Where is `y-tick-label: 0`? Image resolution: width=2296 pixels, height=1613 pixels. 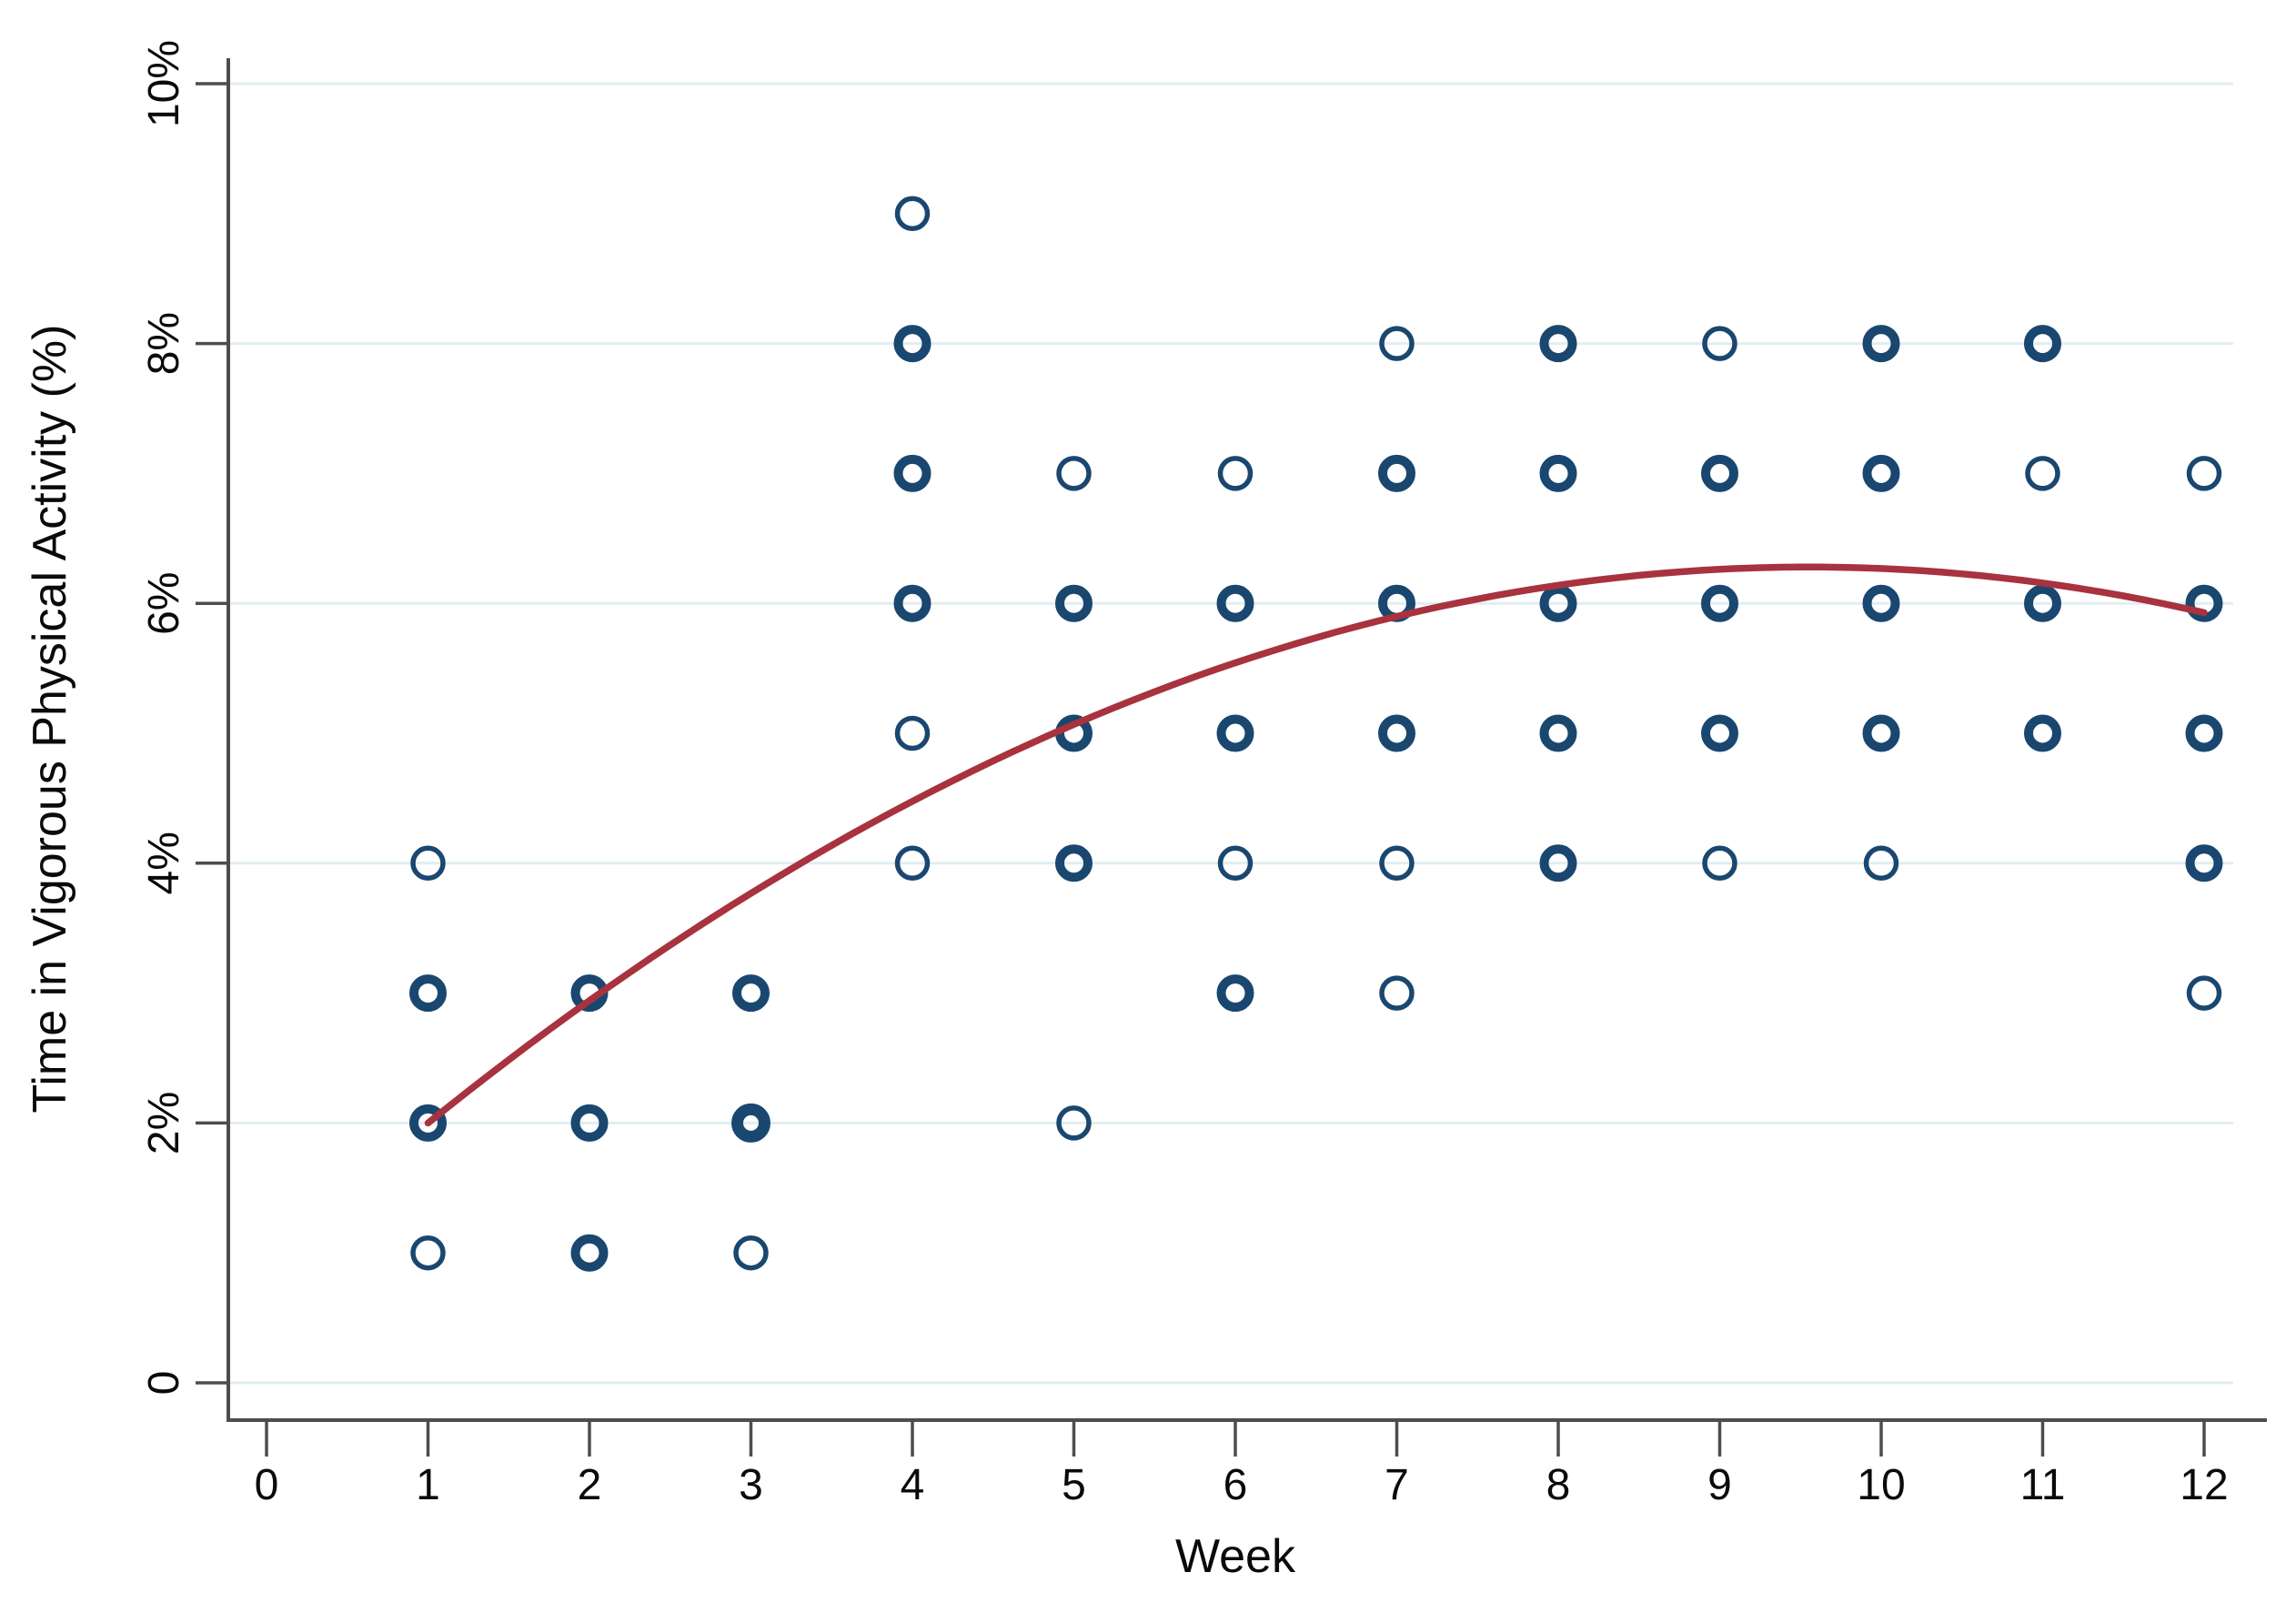 y-tick-label: 0 is located at coordinates (164, 1383).